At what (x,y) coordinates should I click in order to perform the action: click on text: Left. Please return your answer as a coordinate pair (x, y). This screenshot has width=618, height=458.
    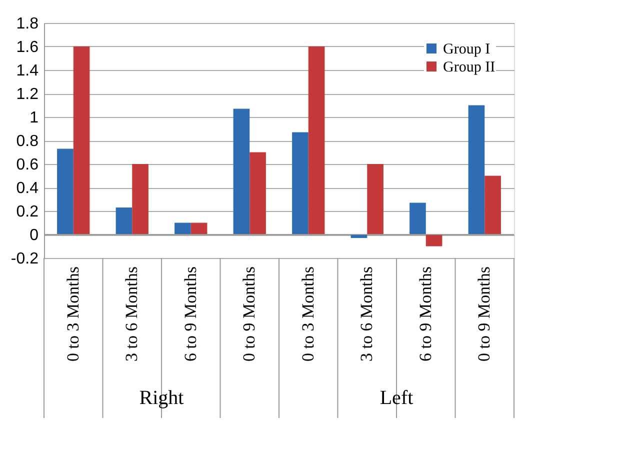
    Looking at the image, I should click on (397, 398).